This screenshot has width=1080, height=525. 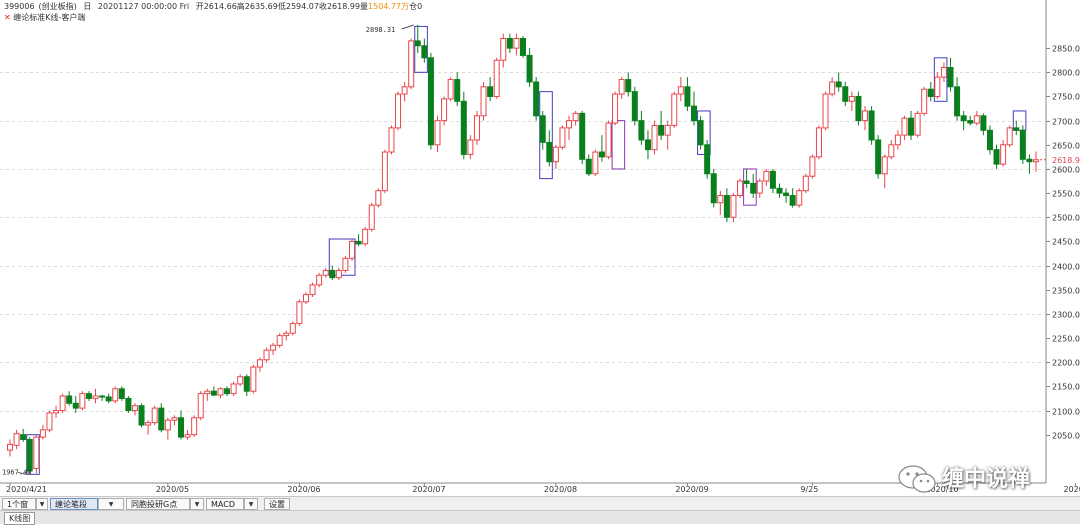 I want to click on max-leader, so click(x=407, y=27).